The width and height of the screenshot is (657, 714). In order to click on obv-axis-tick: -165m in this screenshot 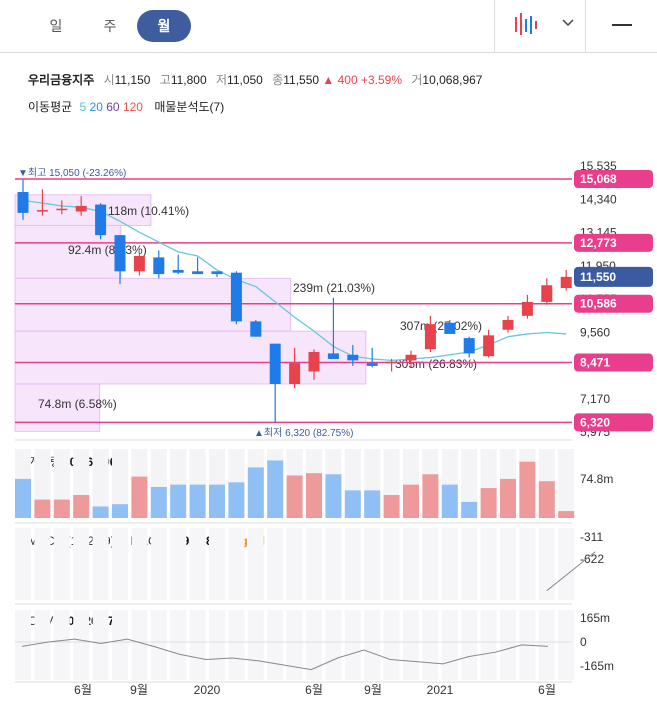, I will do `click(597, 666)`.